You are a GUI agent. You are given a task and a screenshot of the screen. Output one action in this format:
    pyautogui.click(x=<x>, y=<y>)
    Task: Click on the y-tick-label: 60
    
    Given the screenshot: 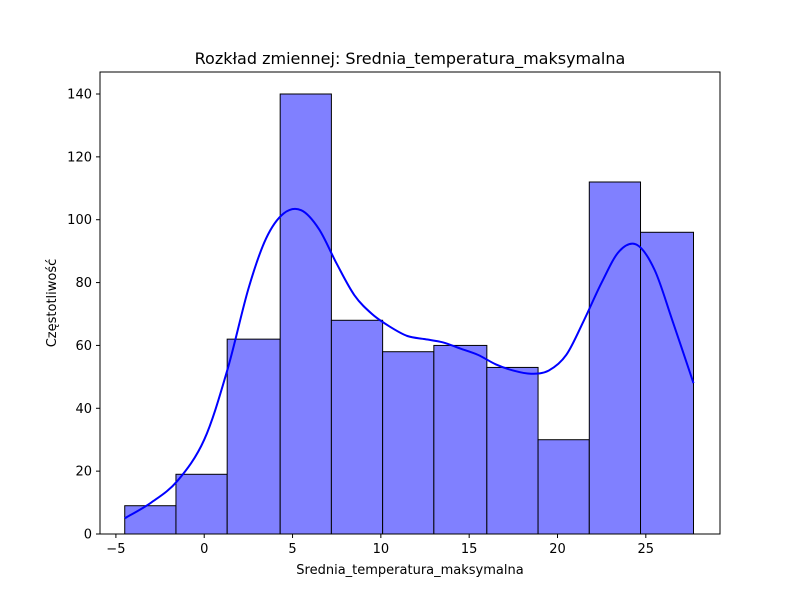 What is the action you would take?
    pyautogui.click(x=83, y=346)
    